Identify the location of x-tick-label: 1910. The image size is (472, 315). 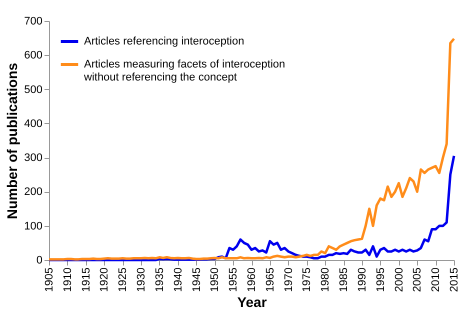
(68, 280).